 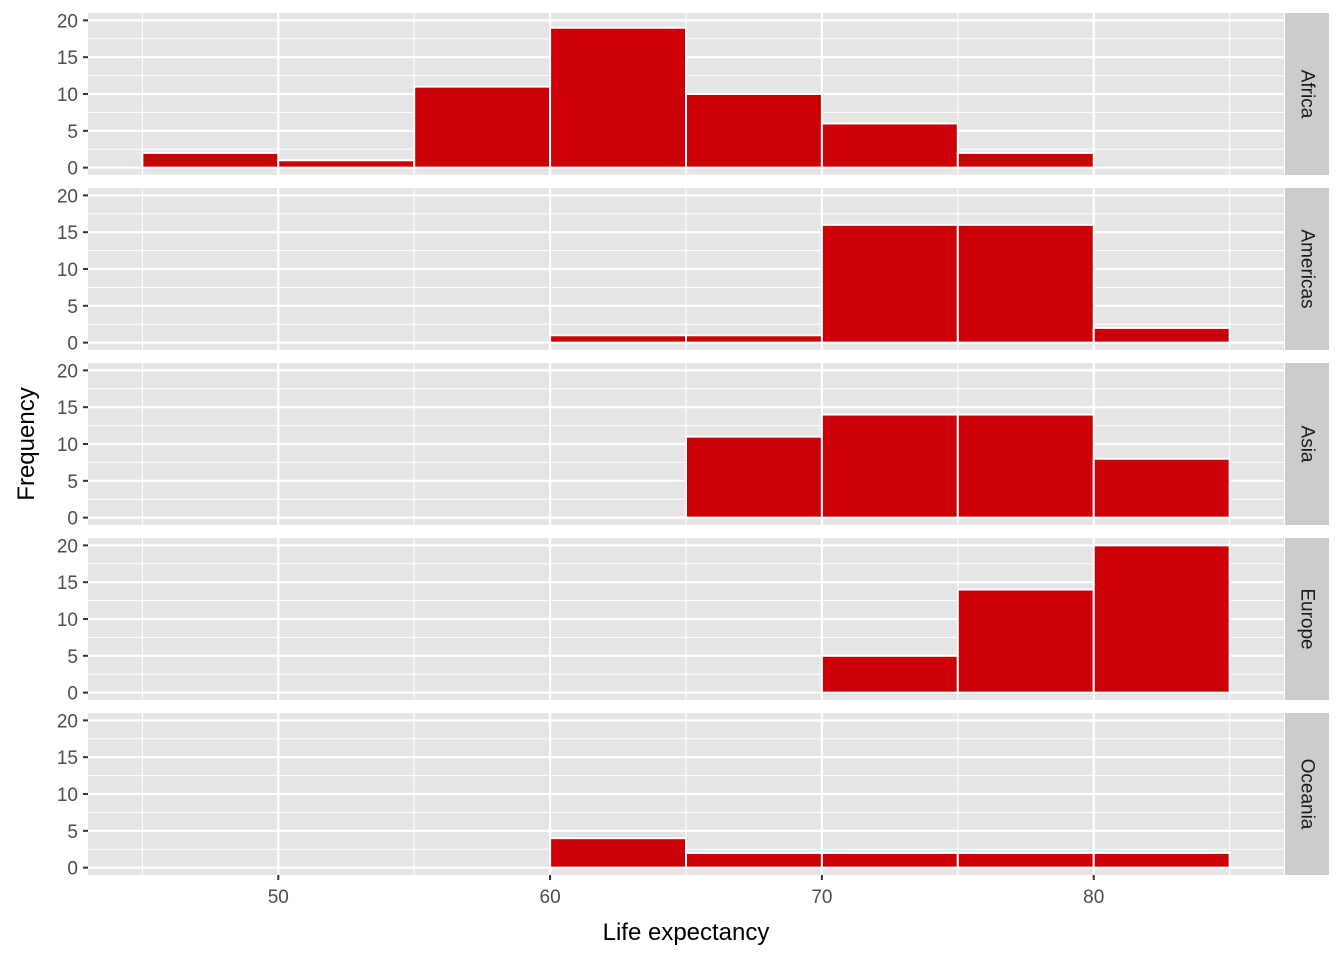 I want to click on facet-strip-label: Oceania, so click(x=1307, y=794).